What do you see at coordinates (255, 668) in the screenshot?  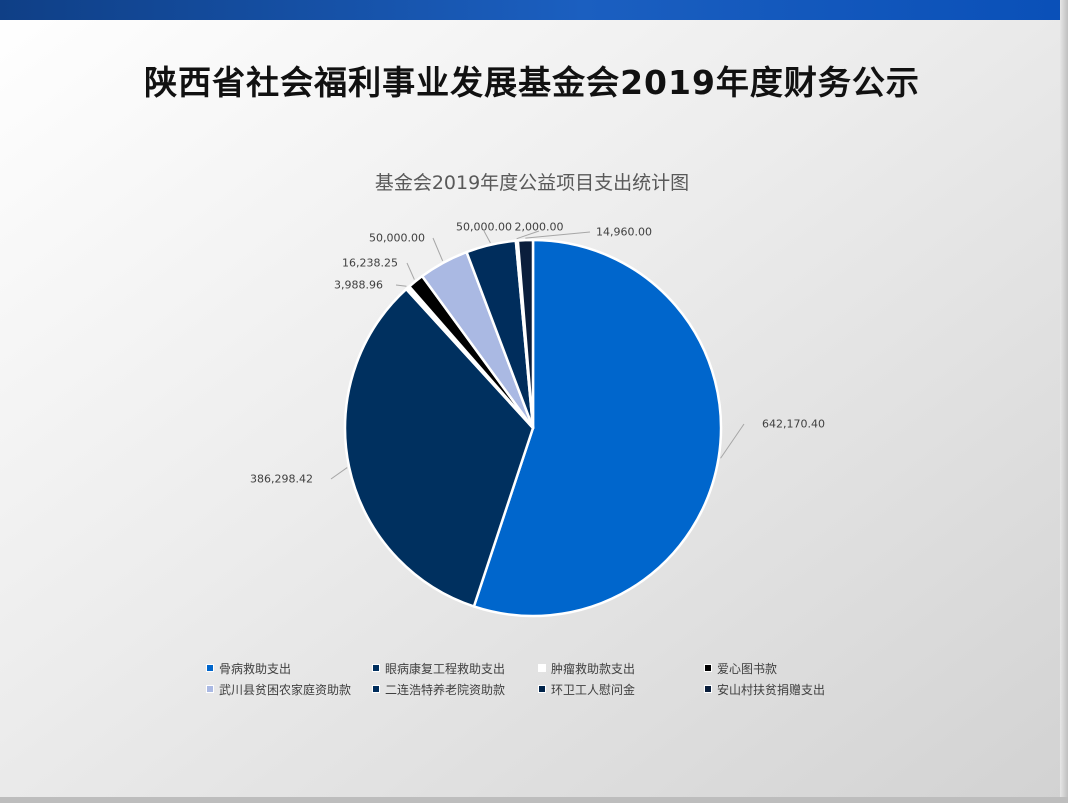 I see `legend-label: 骨病救助支出` at bounding box center [255, 668].